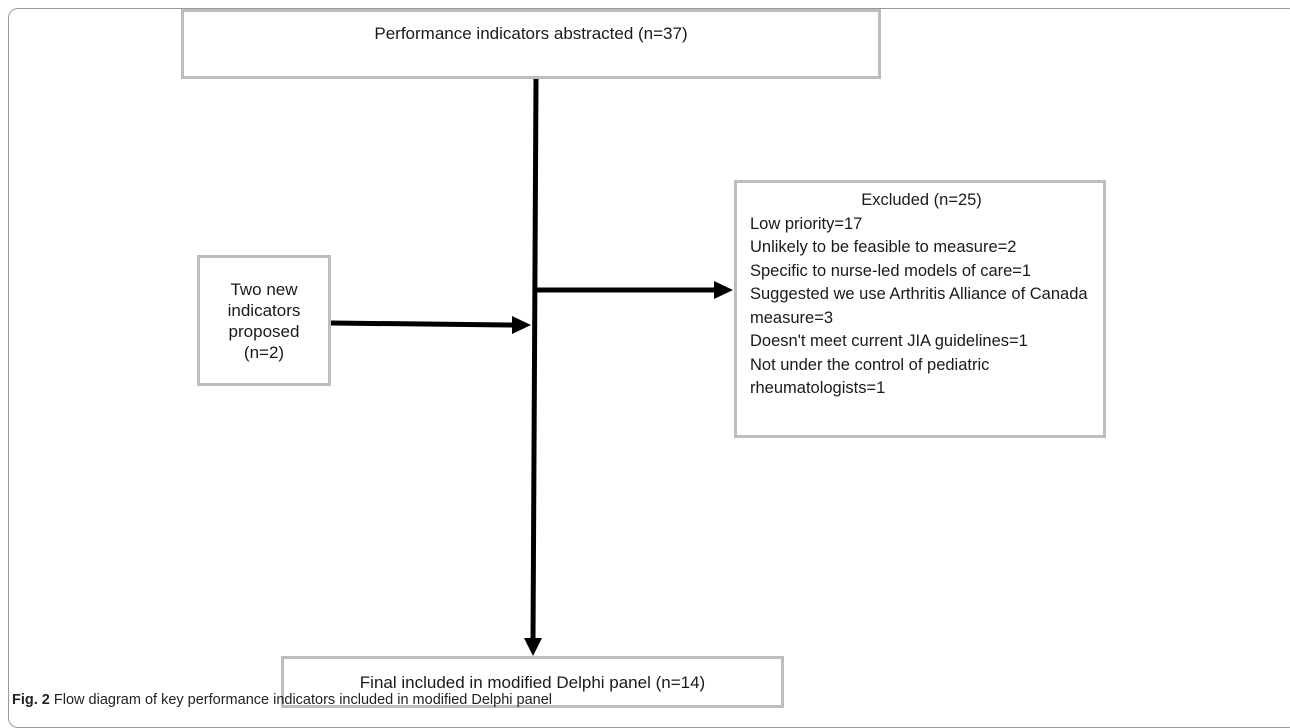  I want to click on box-new-indicators: Two new indicators proposed (n=2), so click(264, 320).